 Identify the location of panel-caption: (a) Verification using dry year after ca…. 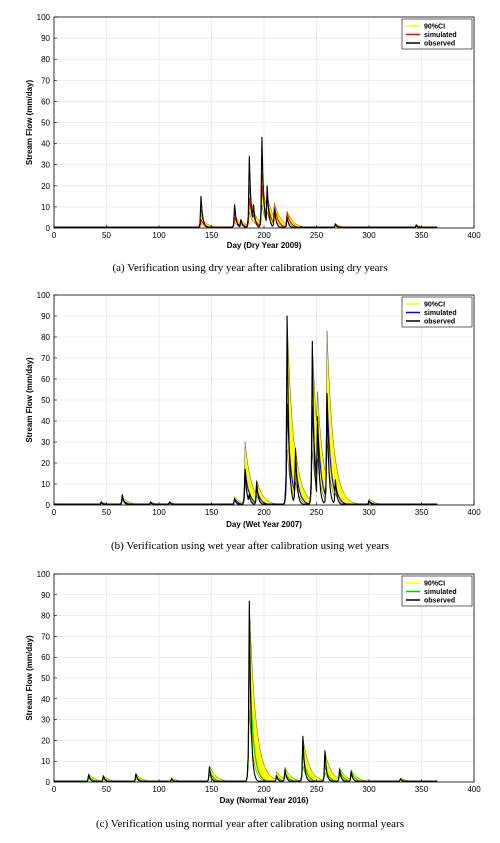
(250, 268).